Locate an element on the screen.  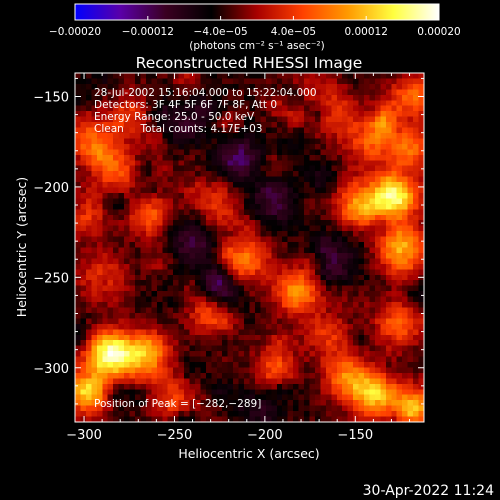
footer-date: 30-Apr-2022 11:24 is located at coordinates (428, 491).